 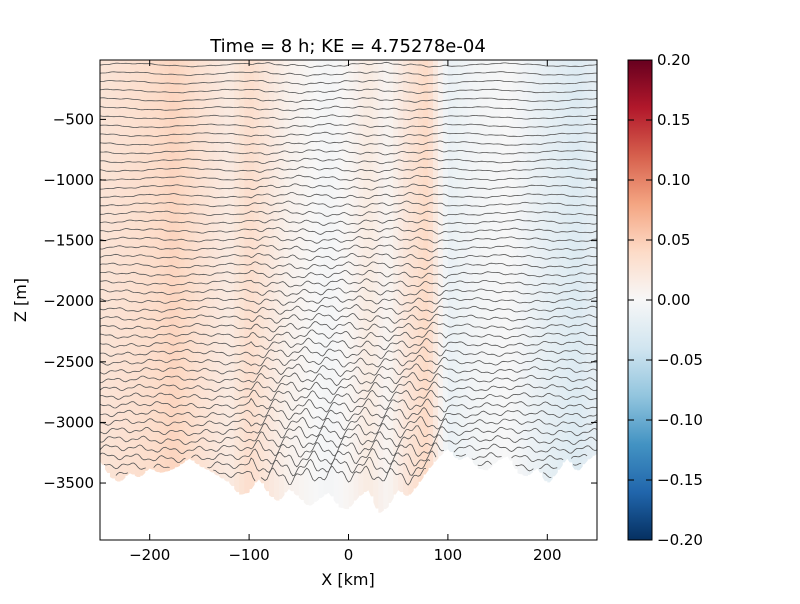 I want to click on colorbar-tick-label: 0.20, so click(x=673, y=60).